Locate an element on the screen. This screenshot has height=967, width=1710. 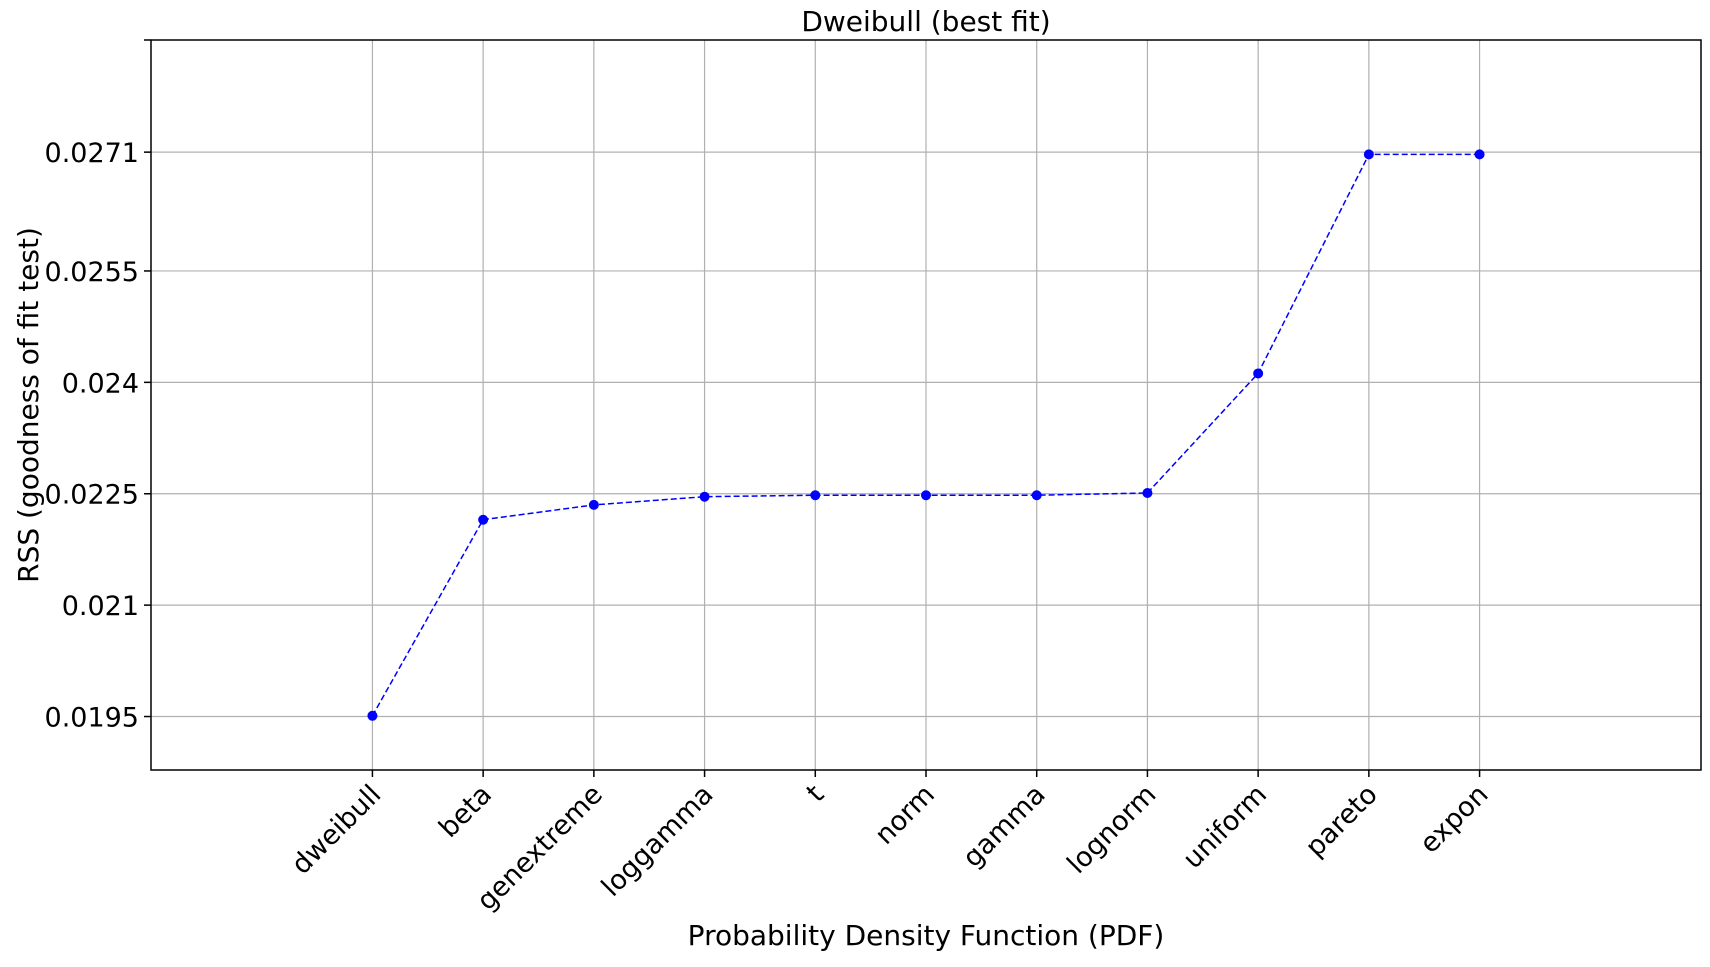
data-point-loggamma is located at coordinates (704, 496).